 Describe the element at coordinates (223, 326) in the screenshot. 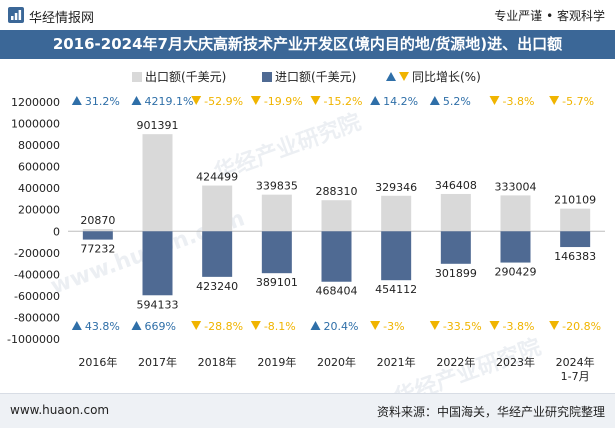

I see `import-growth-label: -28.8%` at that location.